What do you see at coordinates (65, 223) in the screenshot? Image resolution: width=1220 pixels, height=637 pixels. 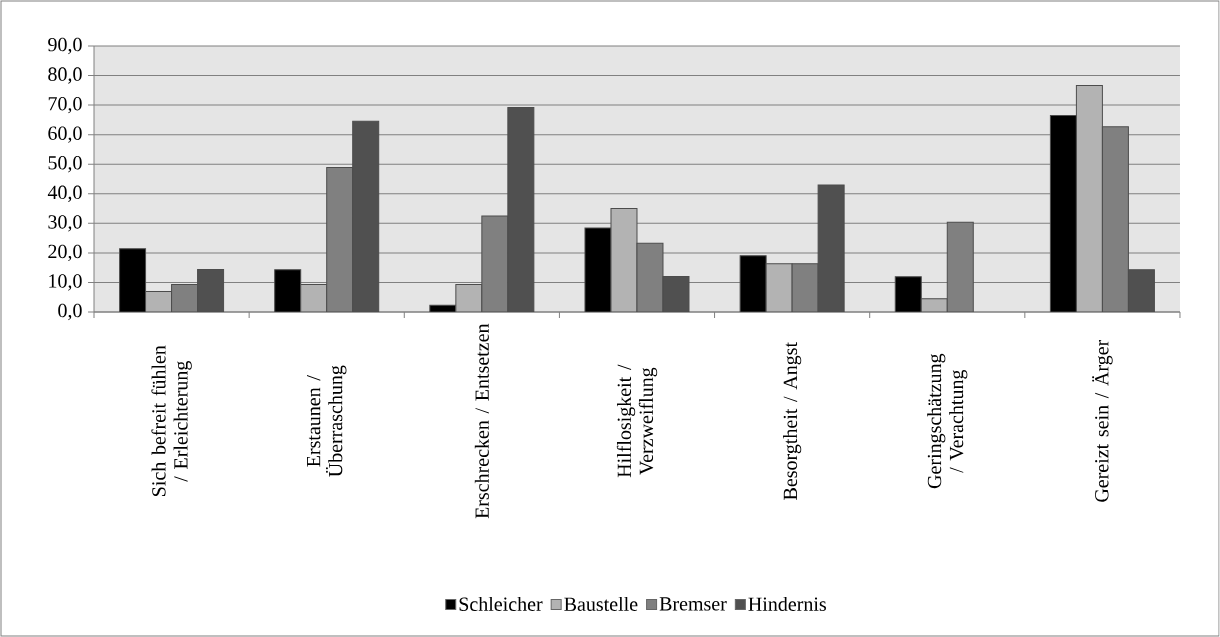 I see `y-tick-label: 30,0` at bounding box center [65, 223].